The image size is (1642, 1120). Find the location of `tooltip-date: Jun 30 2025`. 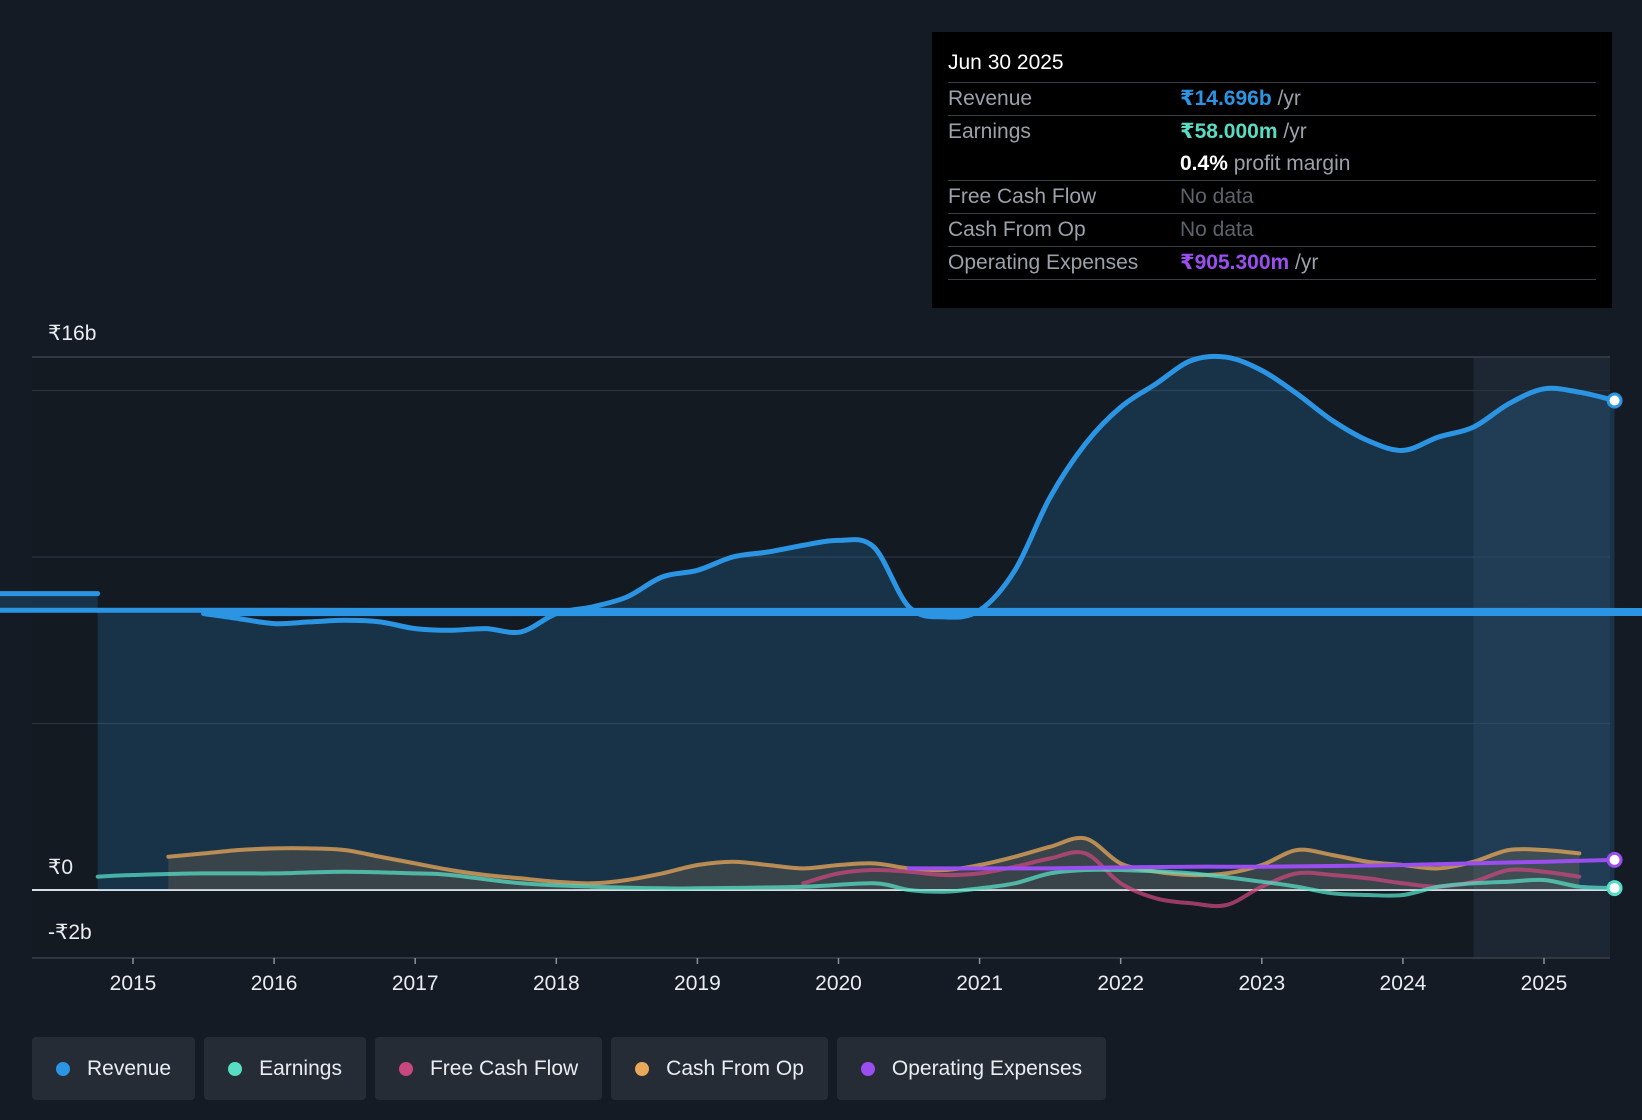

tooltip-date: Jun 30 2025 is located at coordinates (1272, 64).